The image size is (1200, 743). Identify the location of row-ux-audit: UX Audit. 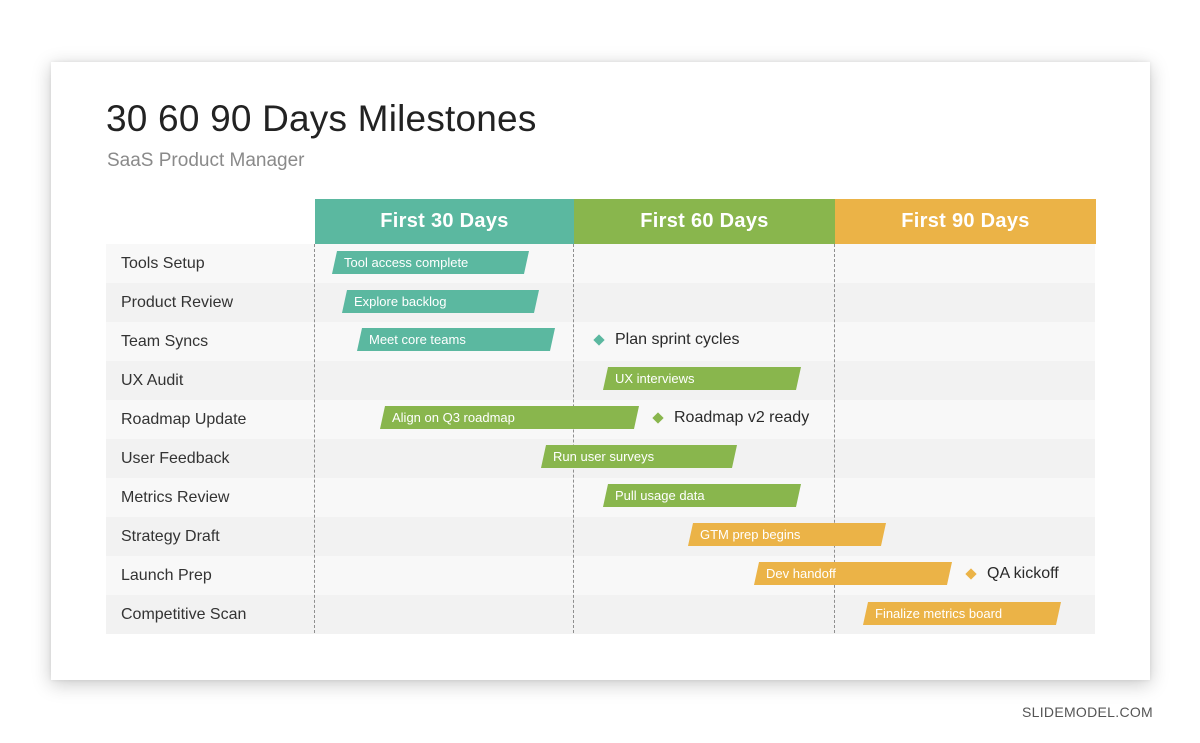
(600, 380).